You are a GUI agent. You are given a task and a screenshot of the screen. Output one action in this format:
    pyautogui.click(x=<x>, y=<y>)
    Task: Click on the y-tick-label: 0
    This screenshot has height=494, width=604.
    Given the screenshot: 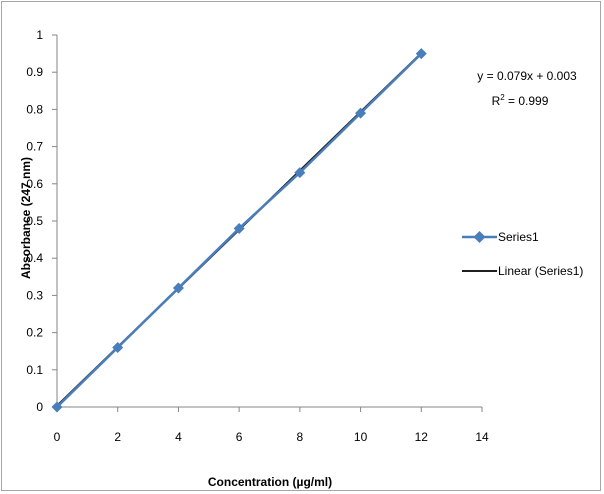 What is the action you would take?
    pyautogui.click(x=39, y=407)
    